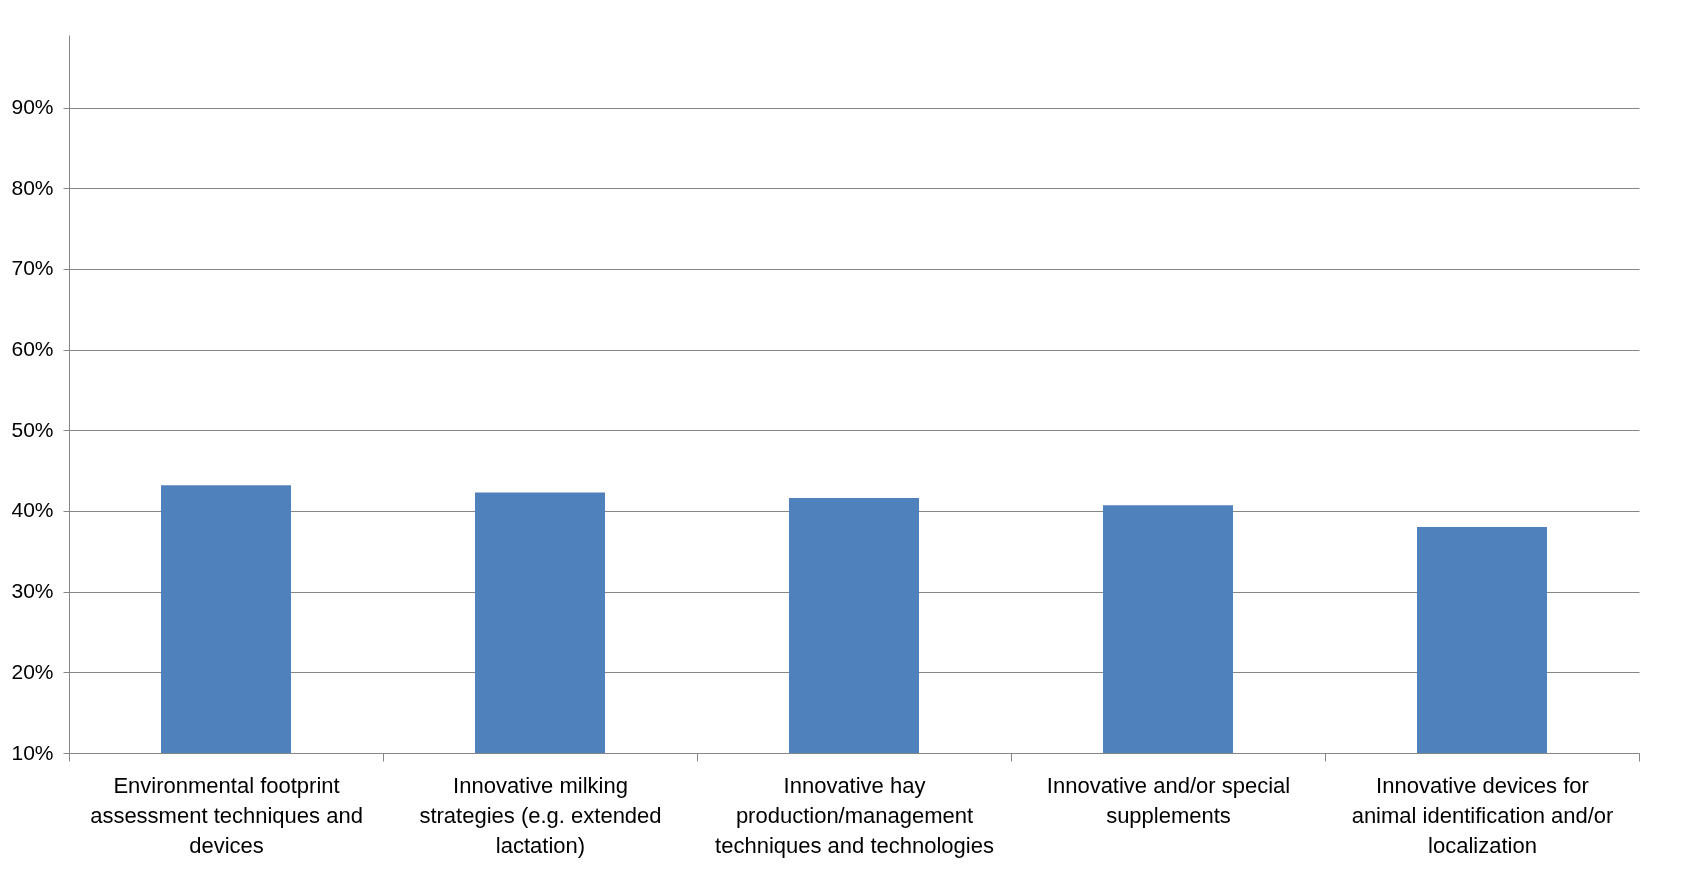  What do you see at coordinates (32, 268) in the screenshot?
I see `y-tick-label: 70%` at bounding box center [32, 268].